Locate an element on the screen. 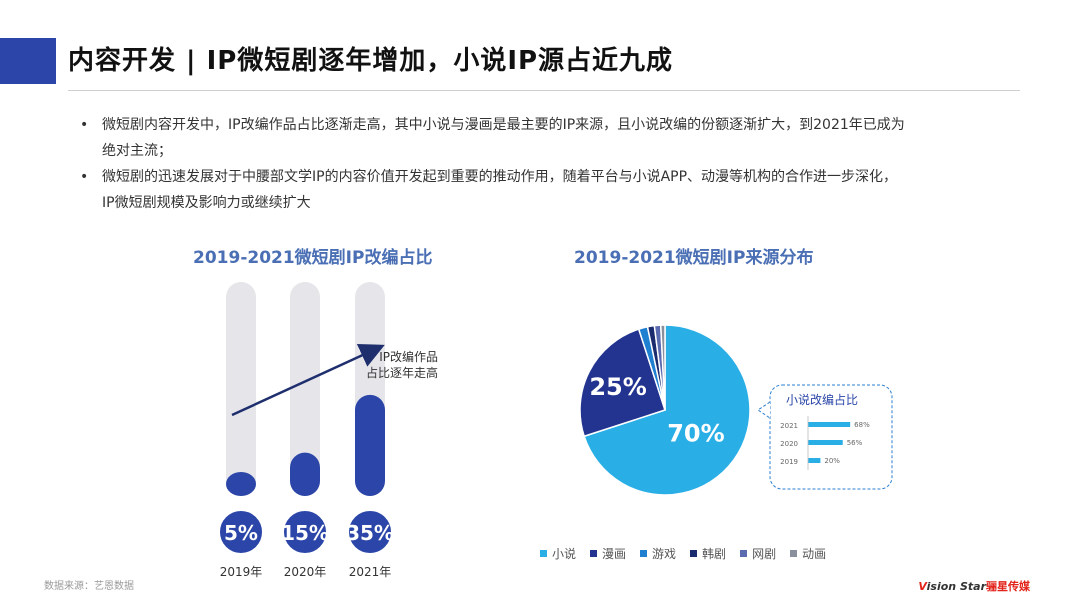 Image resolution: width=1080 pixels, height=608 pixels. legend-label: 韩剧 is located at coordinates (714, 554).